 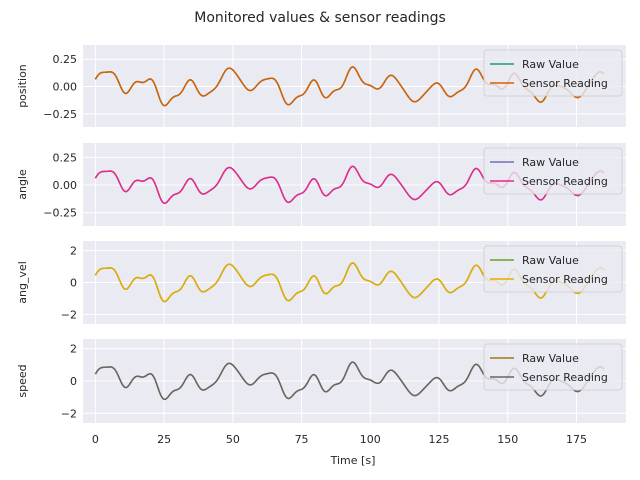 What do you see at coordinates (302, 439) in the screenshot?
I see `x-tick-label: 75` at bounding box center [302, 439].